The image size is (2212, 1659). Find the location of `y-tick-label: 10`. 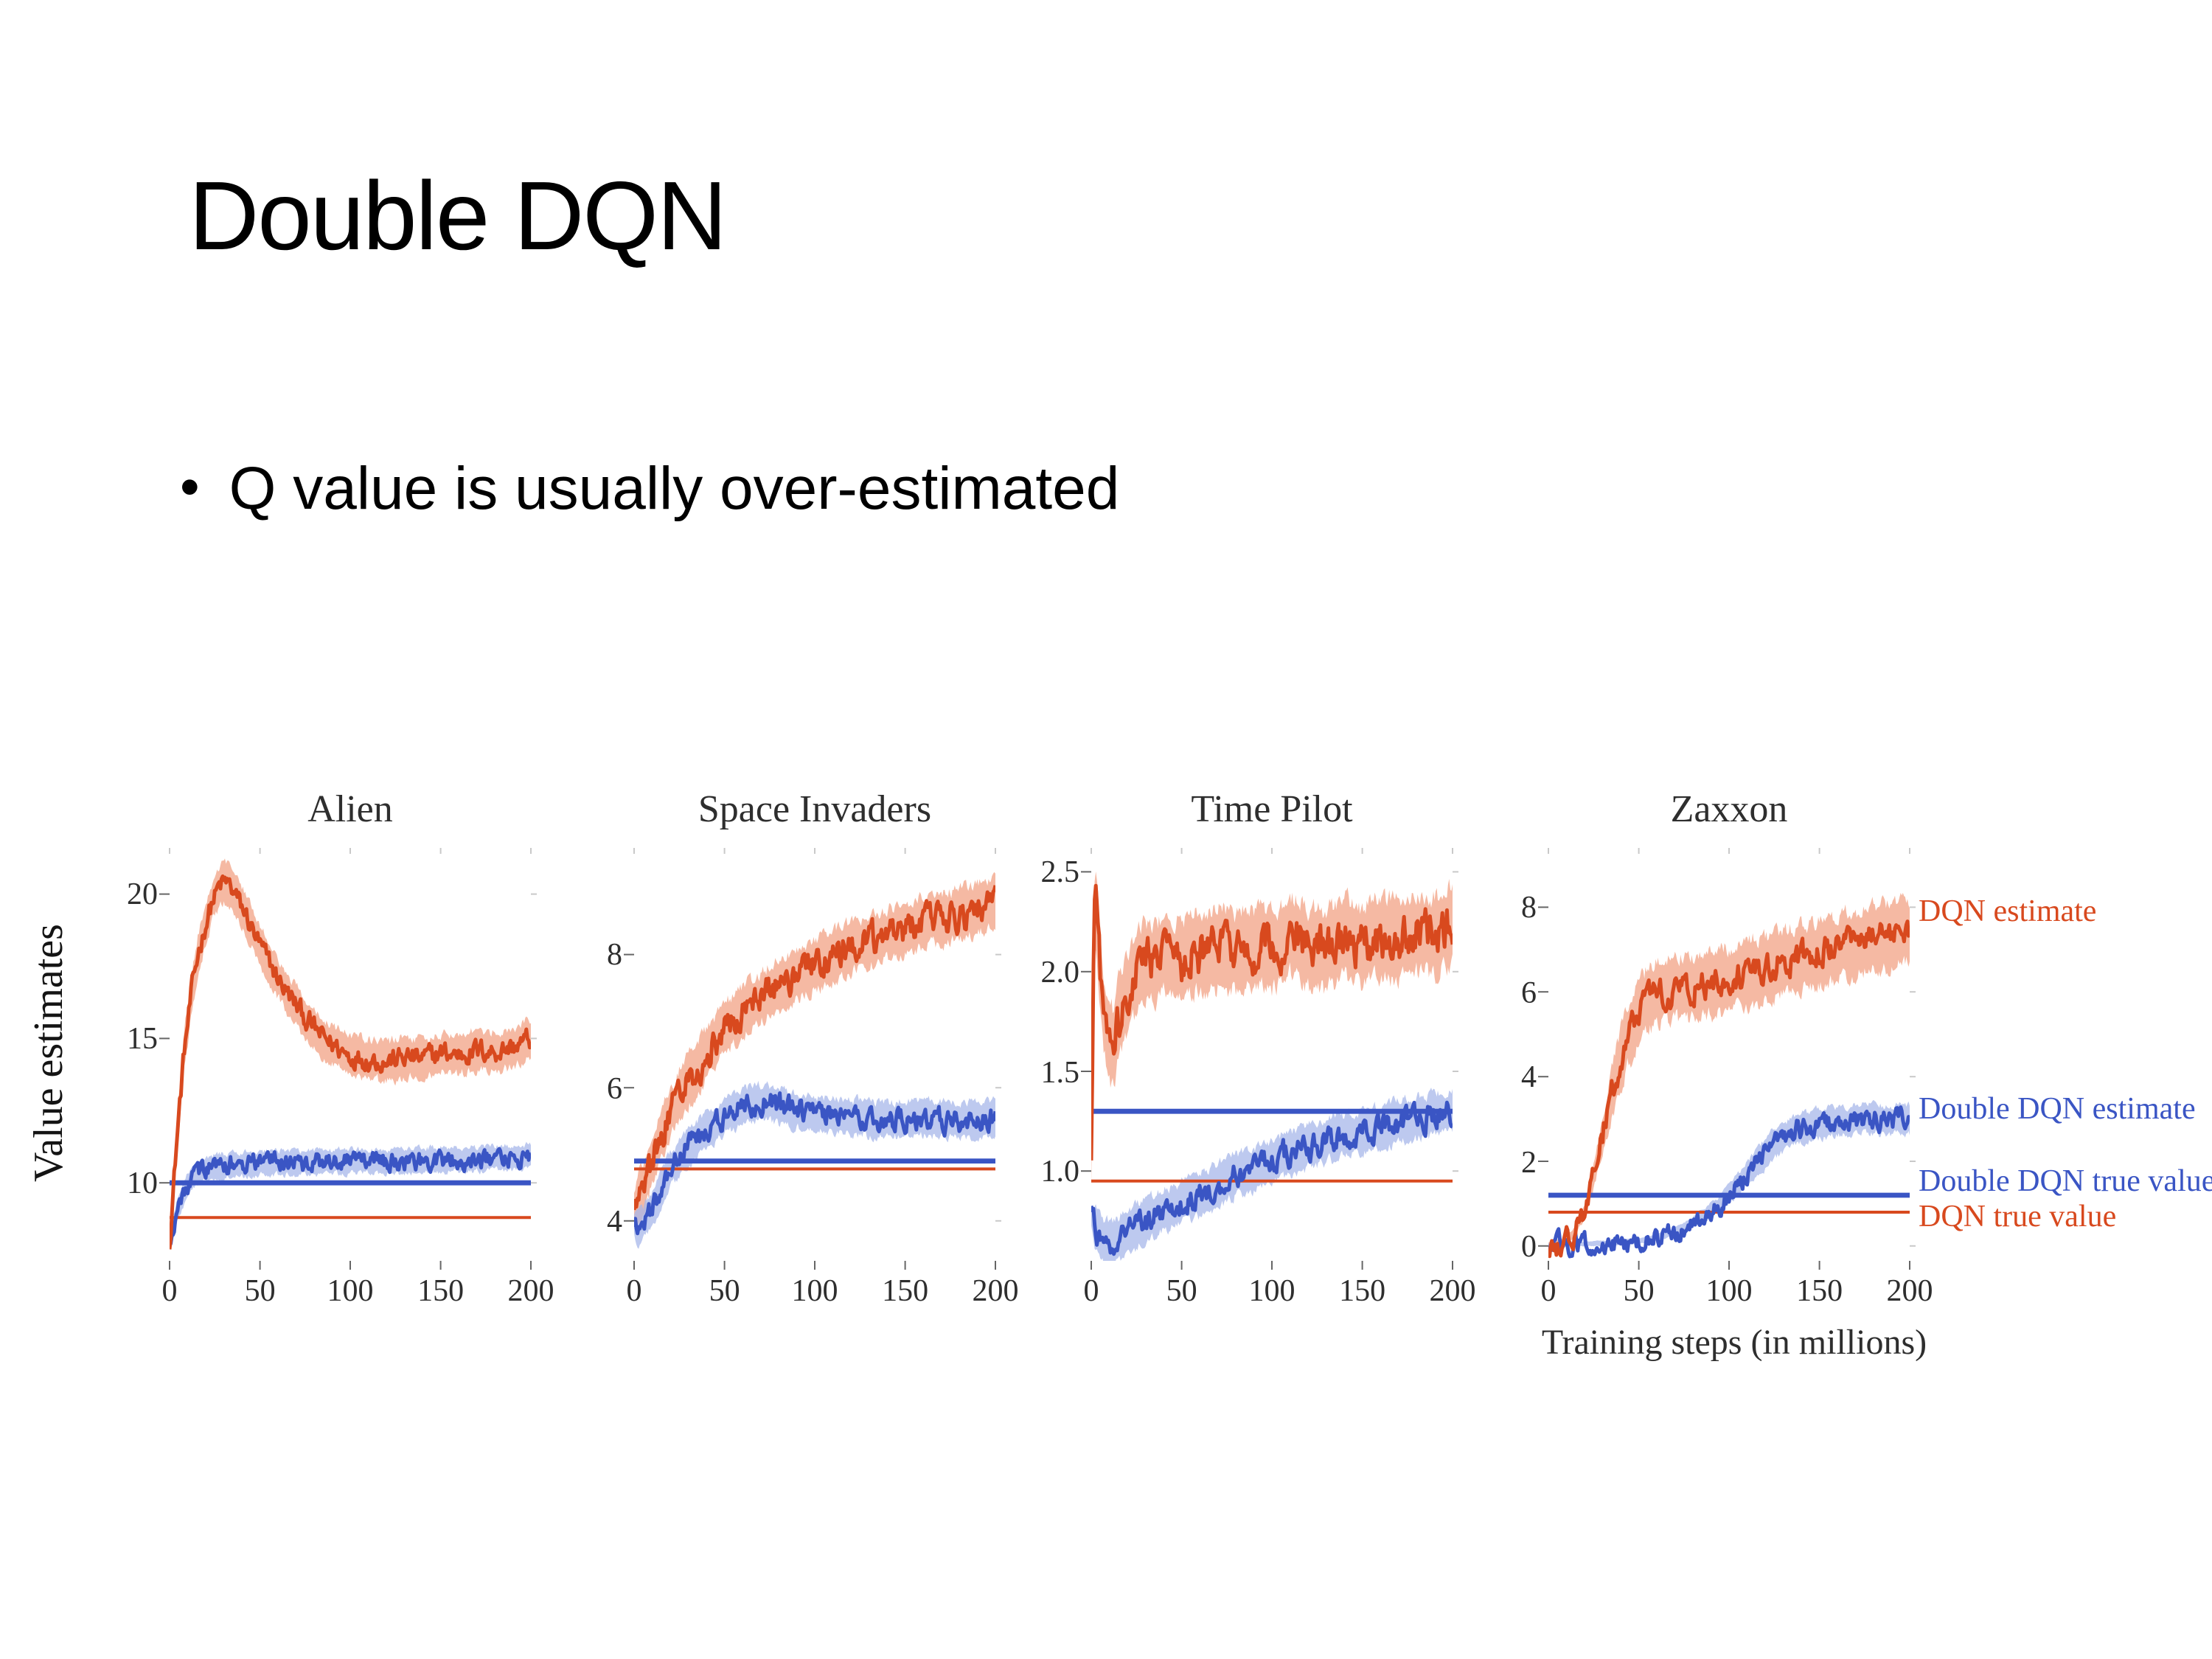

y-tick-label: 10 is located at coordinates (142, 1183).